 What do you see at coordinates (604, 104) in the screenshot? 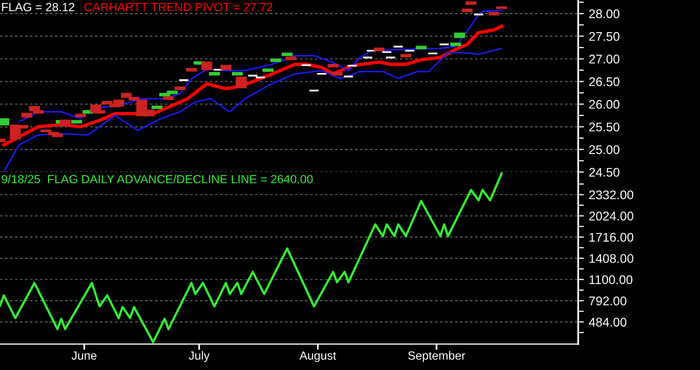
I see `y-tick-label: 26.00` at bounding box center [604, 104].